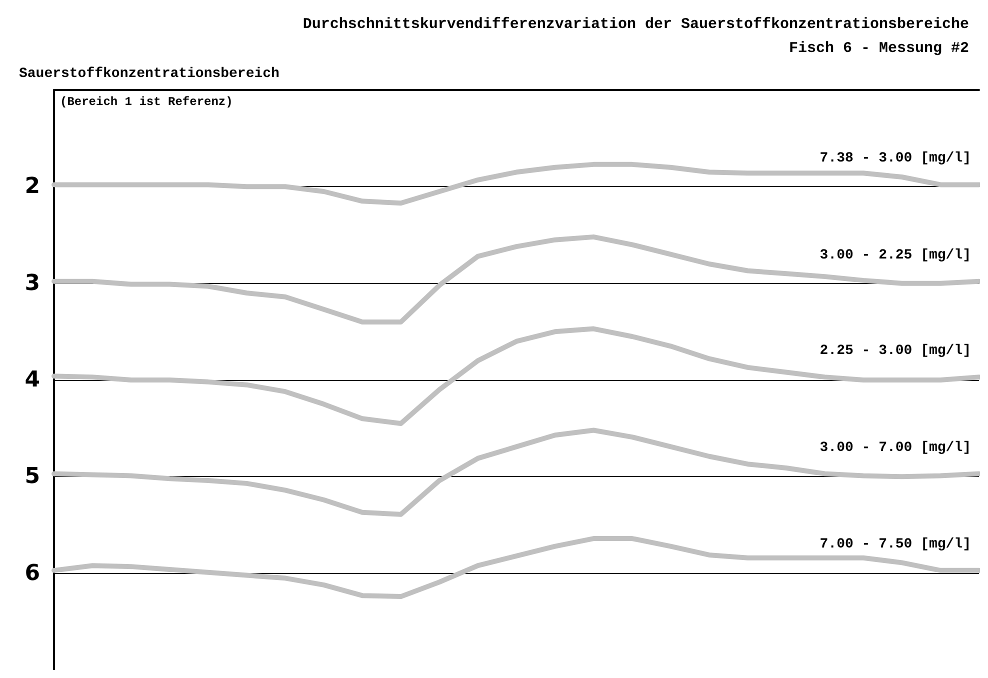  I want to click on y-tick-label: 6, so click(32, 573).